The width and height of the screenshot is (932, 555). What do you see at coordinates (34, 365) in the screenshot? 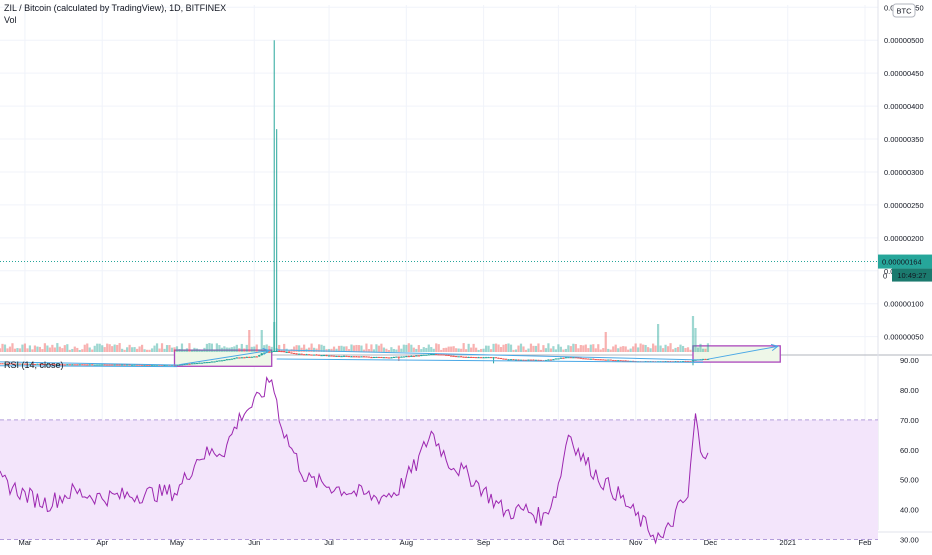
I see `rsi-label: RSI (14, close)` at bounding box center [34, 365].